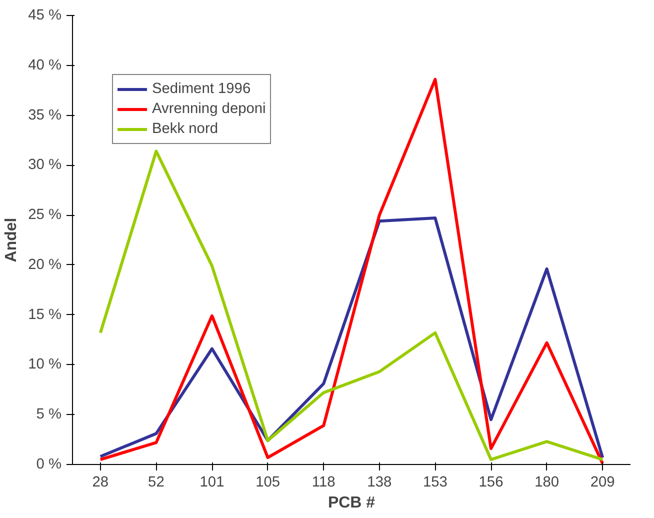  Describe the element at coordinates (49, 464) in the screenshot. I see `y-tick-label: 0 %` at that location.